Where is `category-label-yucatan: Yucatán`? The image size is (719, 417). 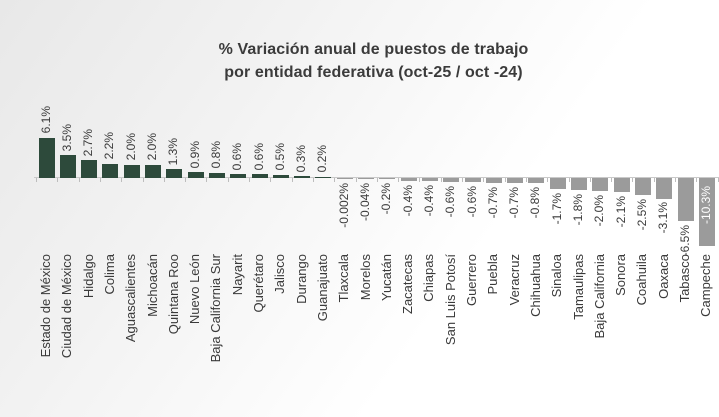
category-label-yucatan: Yucatán is located at coordinates (386, 277).